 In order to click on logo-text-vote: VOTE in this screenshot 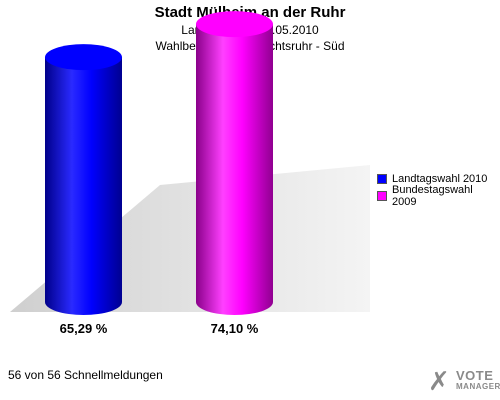, I will do `click(475, 375)`.